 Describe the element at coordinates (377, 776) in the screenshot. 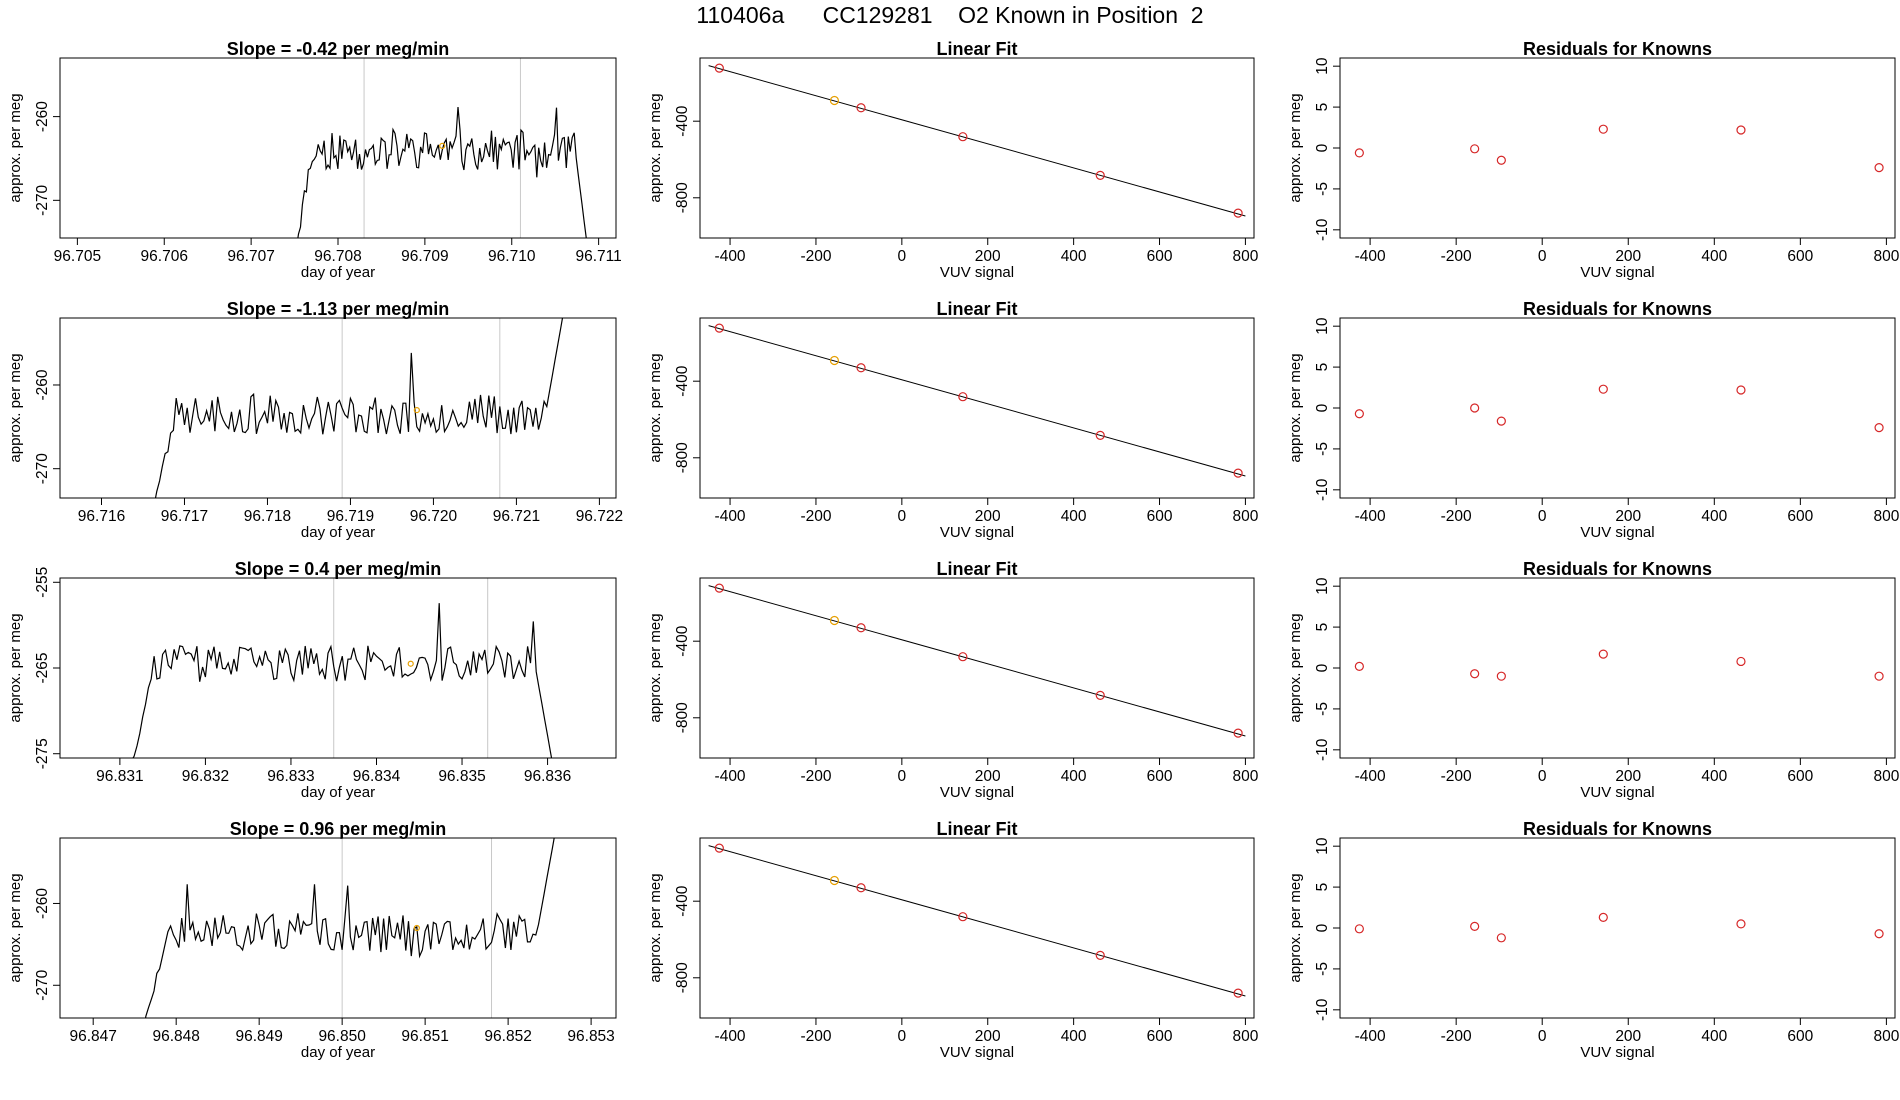

I see `x-tick-label: 96.834` at that location.